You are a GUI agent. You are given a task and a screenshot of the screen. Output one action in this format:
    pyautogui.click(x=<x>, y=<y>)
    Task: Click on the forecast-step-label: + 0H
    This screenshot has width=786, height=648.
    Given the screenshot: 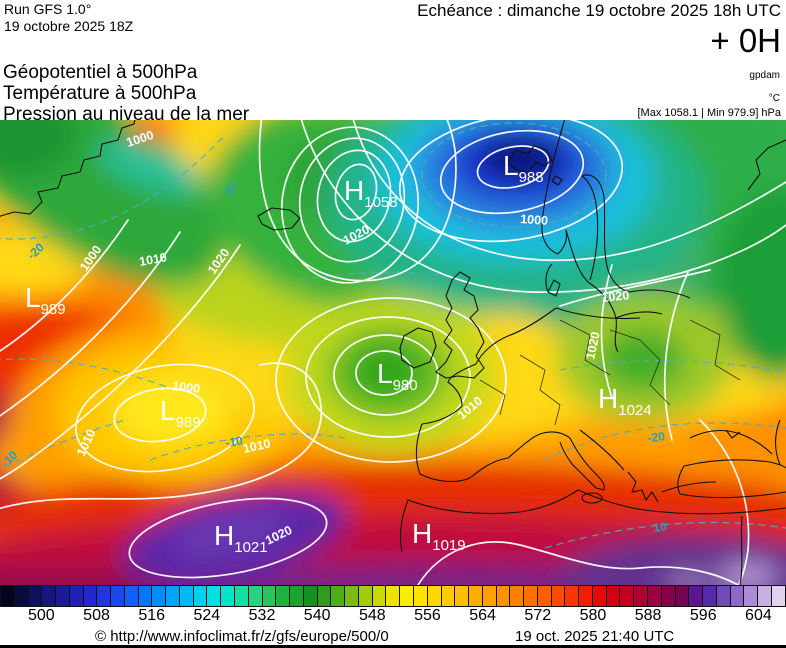 What is the action you would take?
    pyautogui.click(x=745, y=40)
    